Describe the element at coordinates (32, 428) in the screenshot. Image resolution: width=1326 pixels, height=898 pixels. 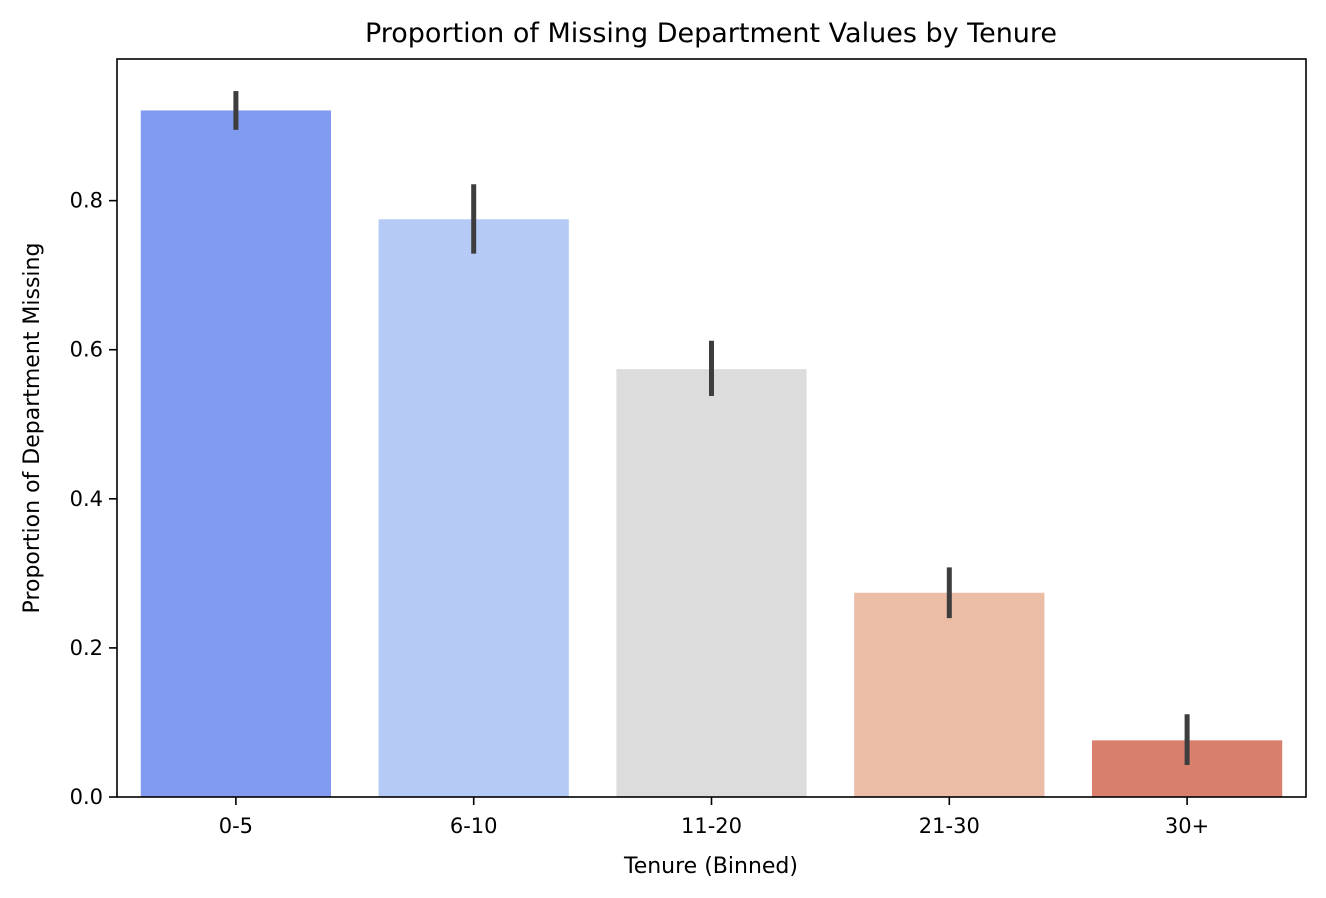
I see `y-axis-label: Proportion of Department Missing` at that location.